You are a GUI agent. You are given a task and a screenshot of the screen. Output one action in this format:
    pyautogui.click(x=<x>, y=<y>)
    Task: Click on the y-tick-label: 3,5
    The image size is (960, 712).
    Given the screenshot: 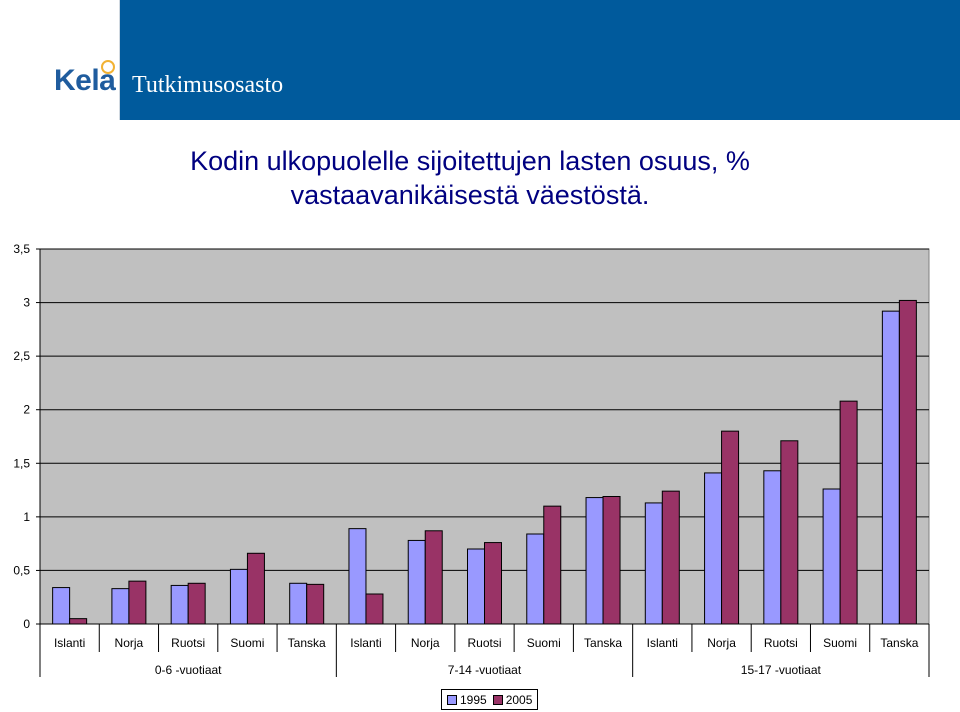 What is the action you would take?
    pyautogui.click(x=21, y=249)
    